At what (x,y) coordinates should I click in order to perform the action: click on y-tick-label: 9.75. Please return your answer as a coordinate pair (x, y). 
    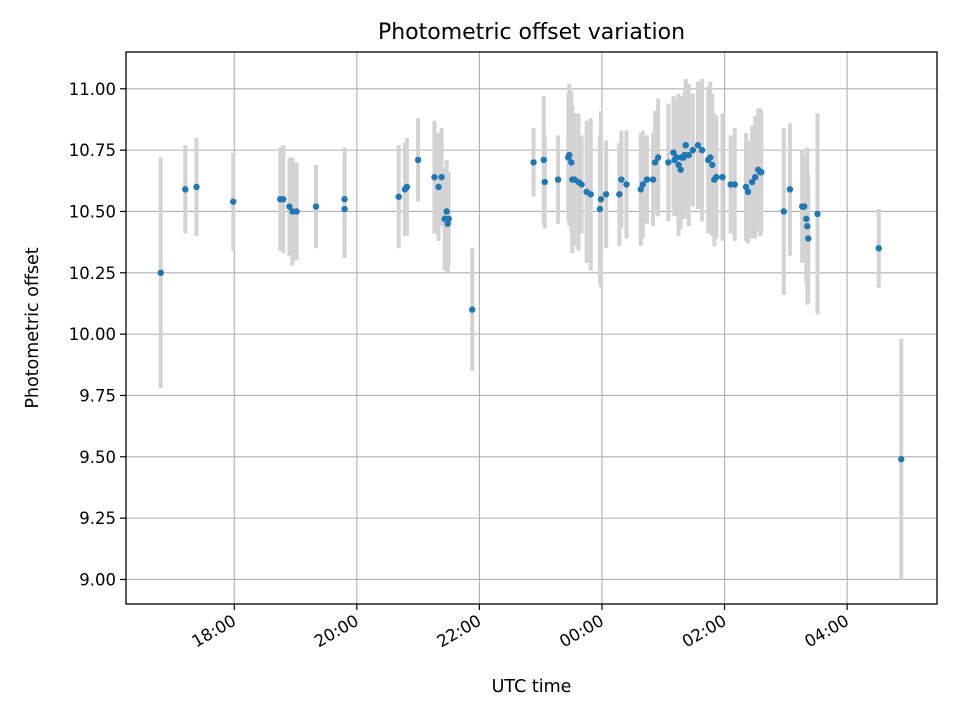
    Looking at the image, I should click on (97, 395).